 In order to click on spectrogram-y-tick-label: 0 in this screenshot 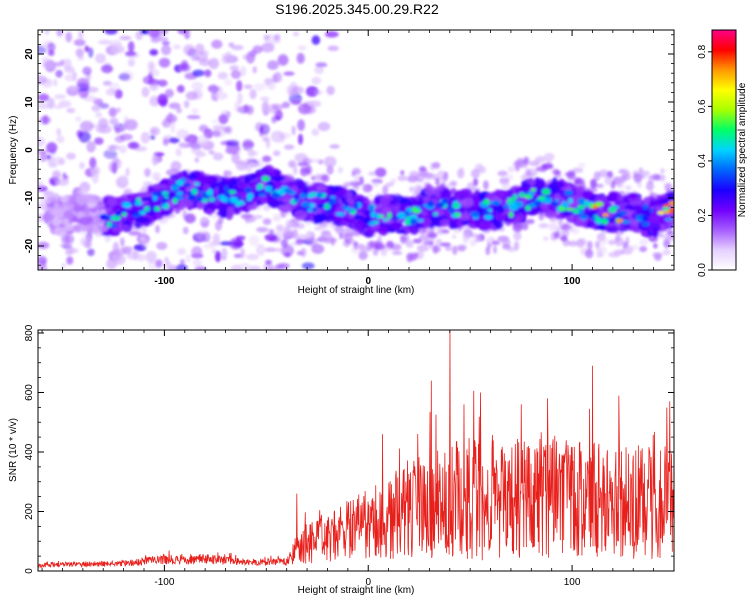, I will do `click(29, 150)`.